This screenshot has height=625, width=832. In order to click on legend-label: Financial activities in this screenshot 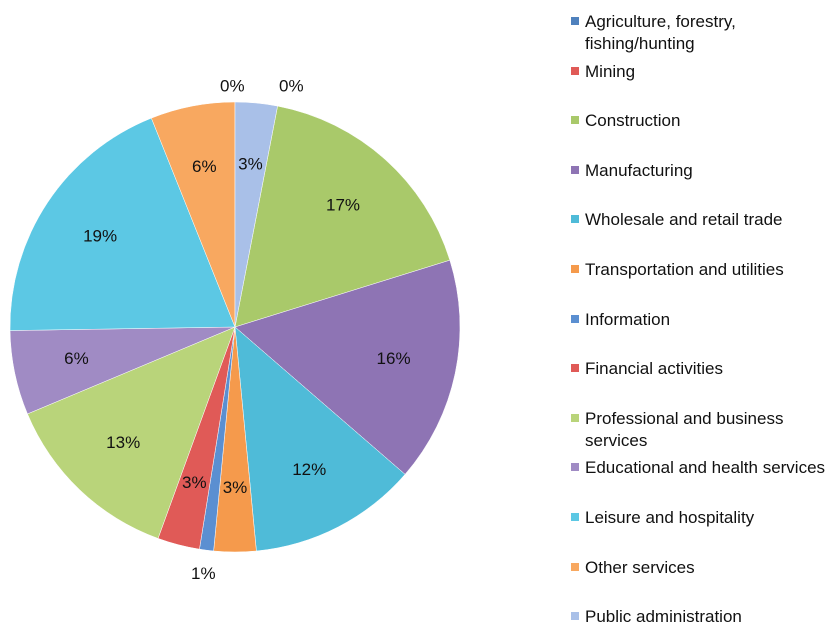, I will do `click(654, 369)`.